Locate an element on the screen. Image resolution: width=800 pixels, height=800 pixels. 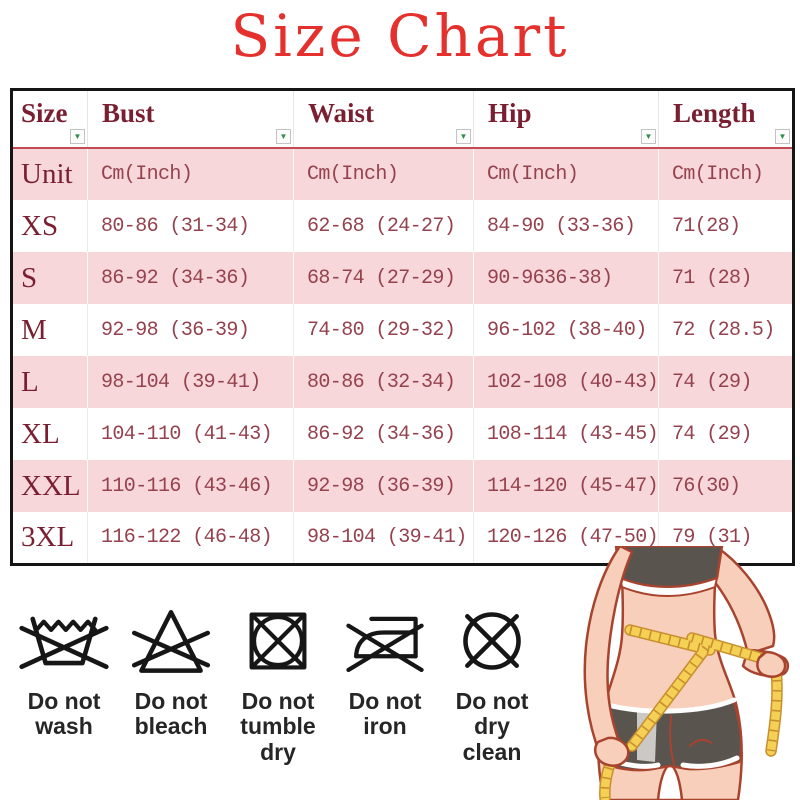
do-not-wash-icon is located at coordinates (64, 643).